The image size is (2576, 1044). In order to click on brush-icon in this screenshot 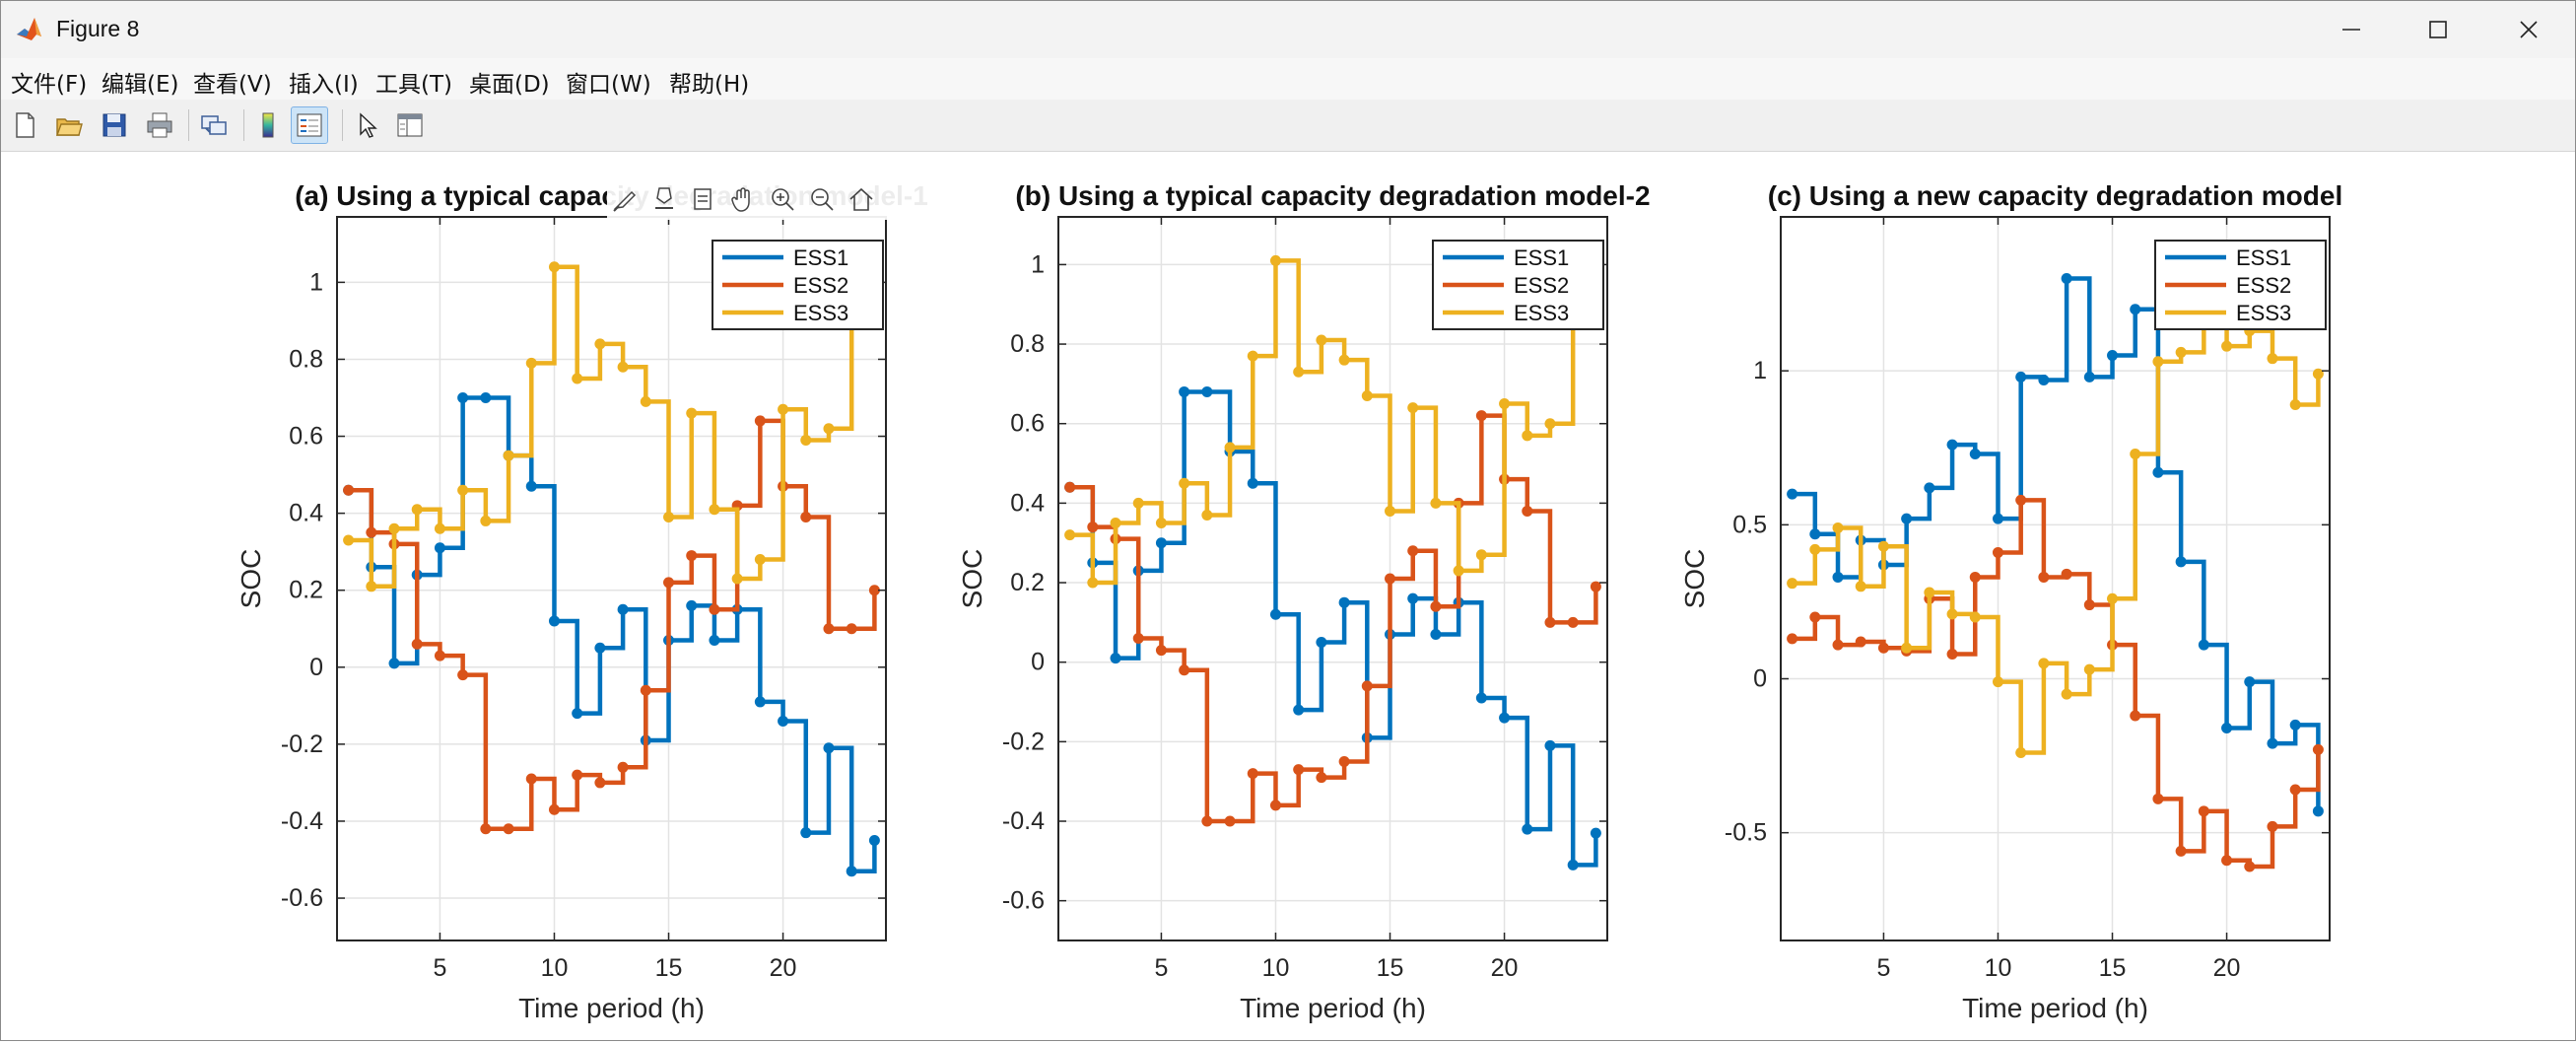, I will do `click(625, 201)`.